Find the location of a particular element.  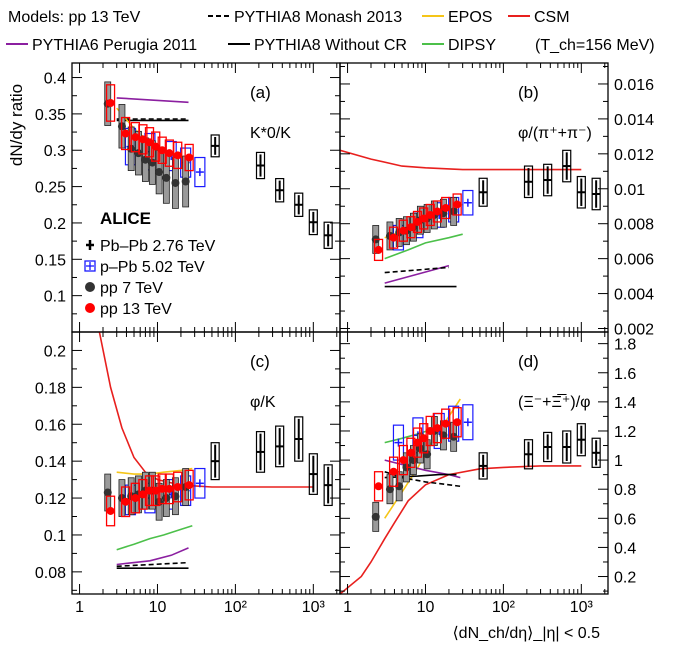

legend-entry: PYTHIA6 Perugia 2011 is located at coordinates (101, 45).